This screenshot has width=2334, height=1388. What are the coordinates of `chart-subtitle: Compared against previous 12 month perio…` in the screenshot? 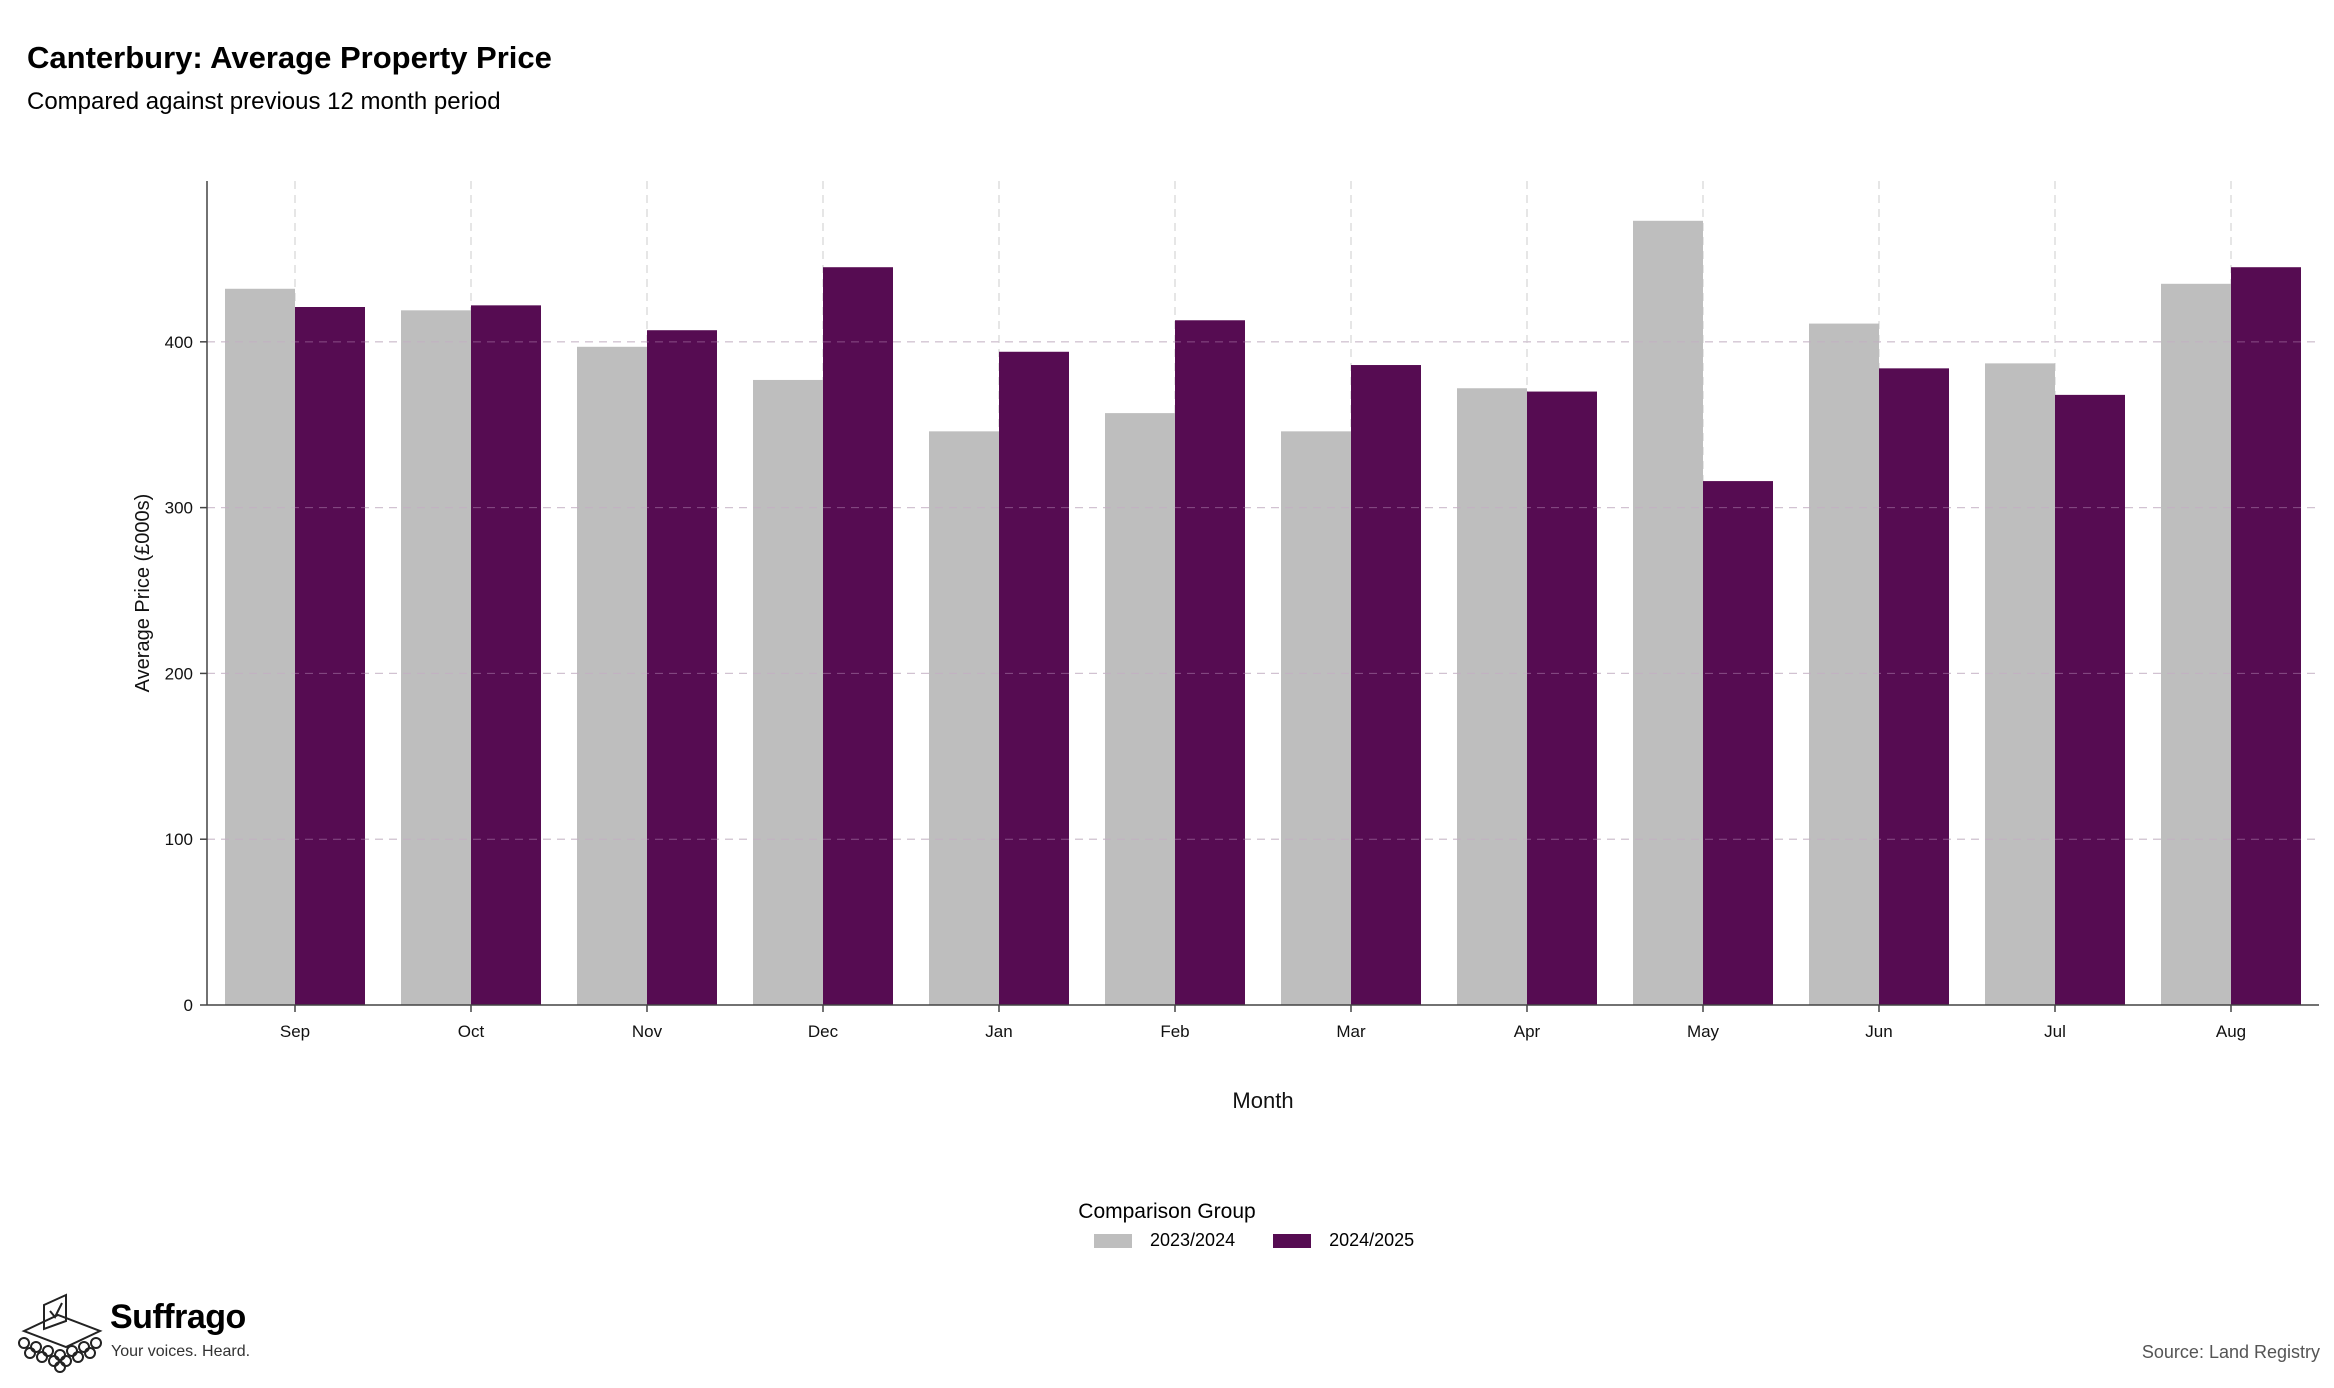 It's located at (264, 101).